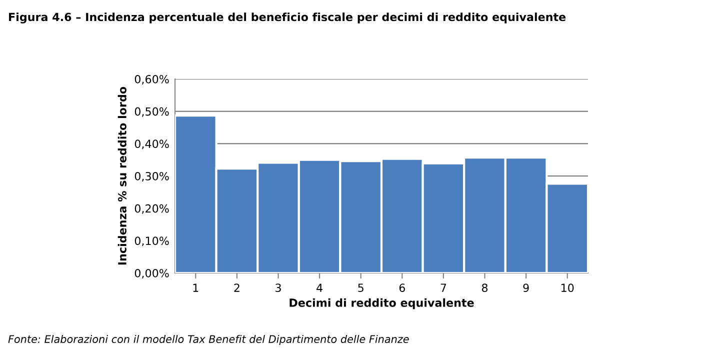 The width and height of the screenshot is (727, 360). I want to click on x-axis-title: Decimi di reddito equivalente, so click(382, 304).